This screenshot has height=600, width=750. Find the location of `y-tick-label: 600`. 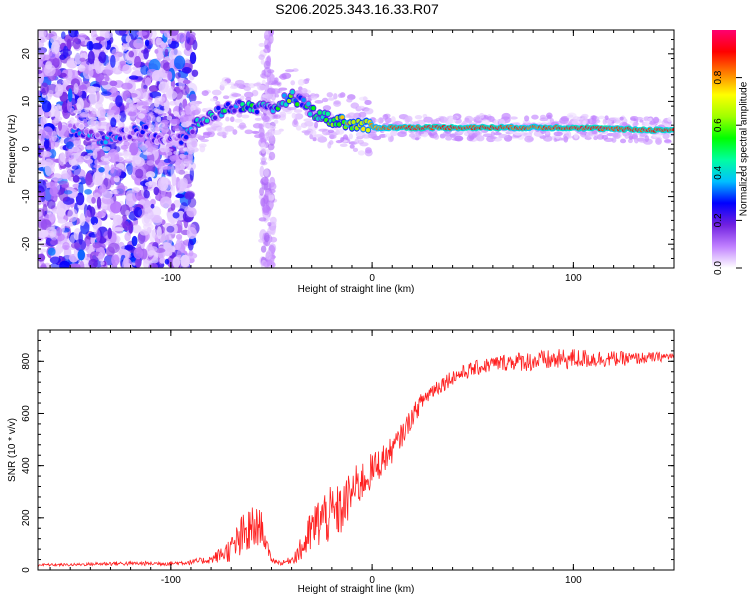

y-tick-label: 600 is located at coordinates (26, 413).